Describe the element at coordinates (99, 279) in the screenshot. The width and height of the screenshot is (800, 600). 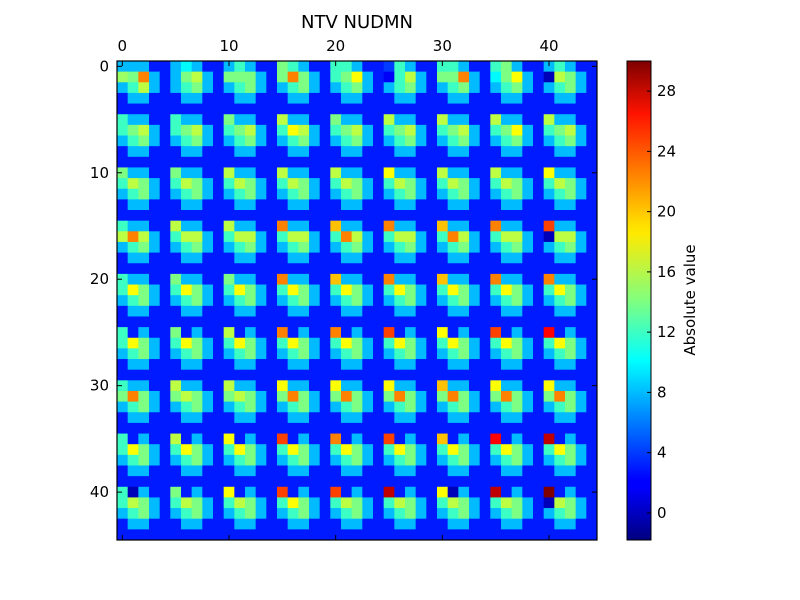
I see `y-tick-label: 20` at that location.